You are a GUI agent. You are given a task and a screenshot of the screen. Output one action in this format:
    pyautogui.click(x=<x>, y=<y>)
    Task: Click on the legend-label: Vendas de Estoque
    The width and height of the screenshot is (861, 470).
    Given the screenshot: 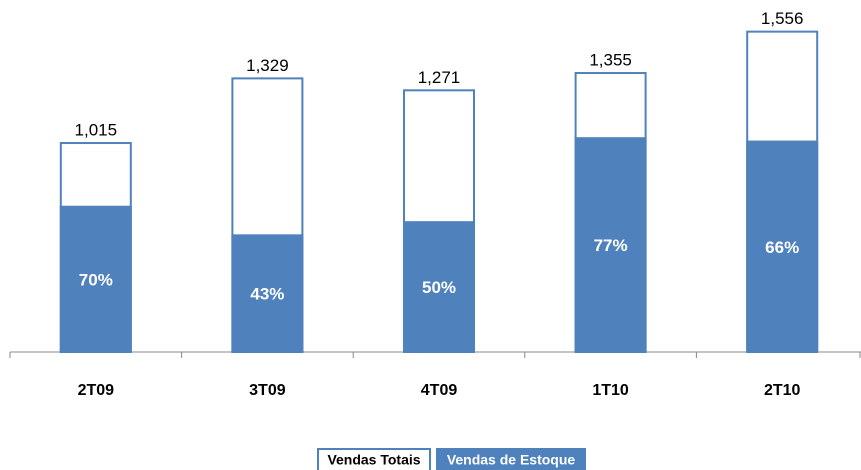 What is the action you would take?
    pyautogui.click(x=511, y=460)
    